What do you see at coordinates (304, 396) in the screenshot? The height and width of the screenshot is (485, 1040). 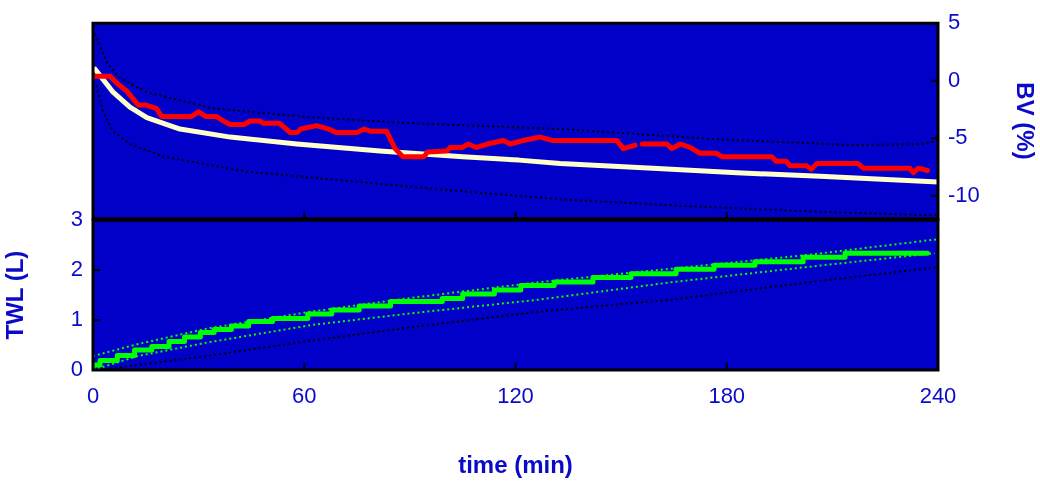 I see `x-tick-label: 60` at bounding box center [304, 396].